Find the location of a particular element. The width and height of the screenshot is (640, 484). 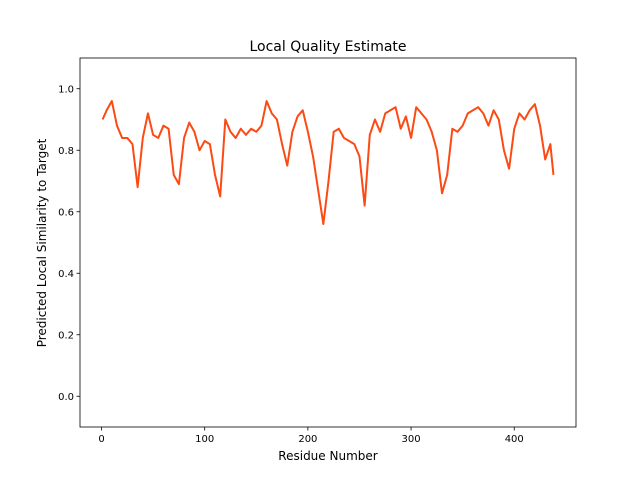

y-tick-label: 0.8 is located at coordinates (66, 151).